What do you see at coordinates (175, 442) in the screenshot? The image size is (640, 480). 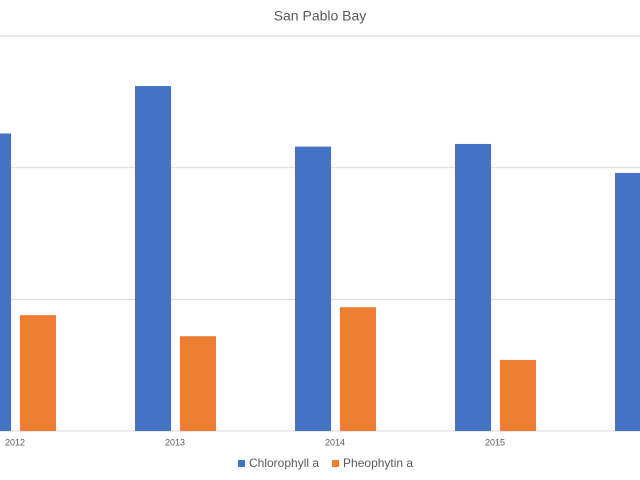 I see `x-tick-label: 2013` at bounding box center [175, 442].